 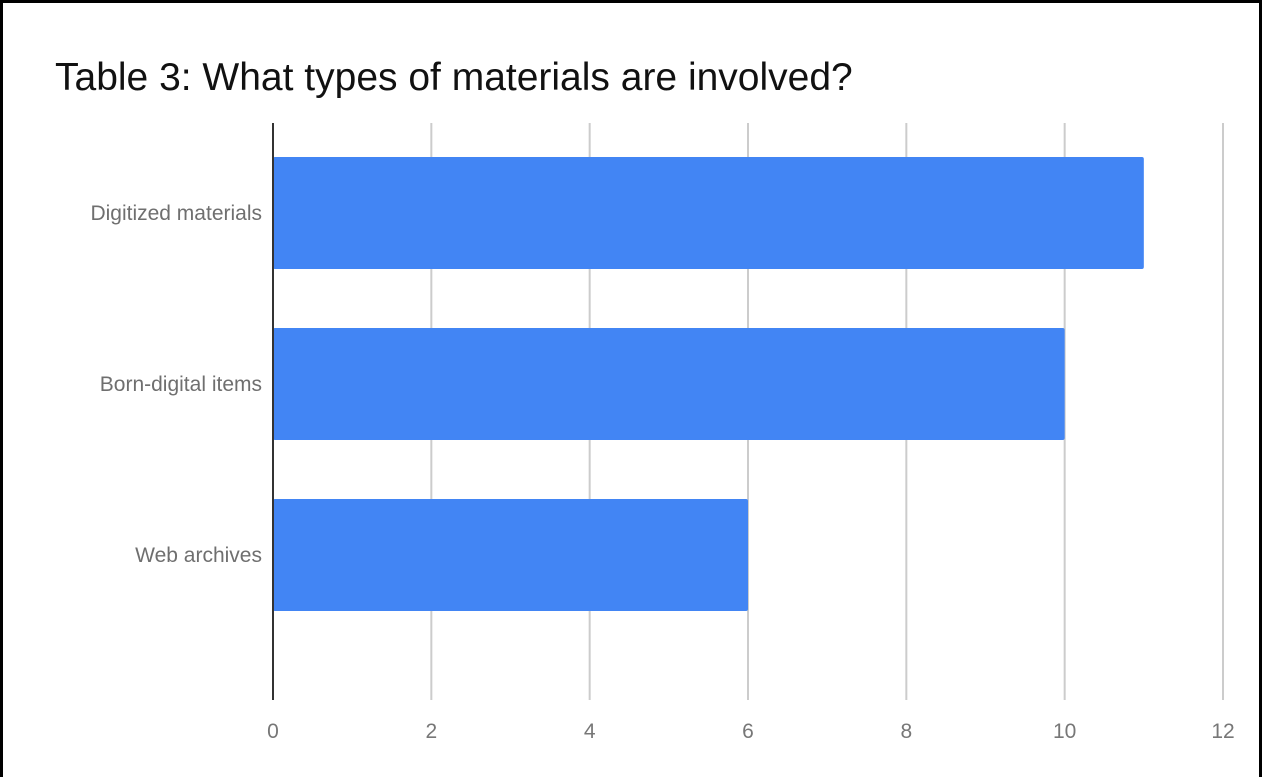 I want to click on x-tick-label-4: 4, so click(x=590, y=731).